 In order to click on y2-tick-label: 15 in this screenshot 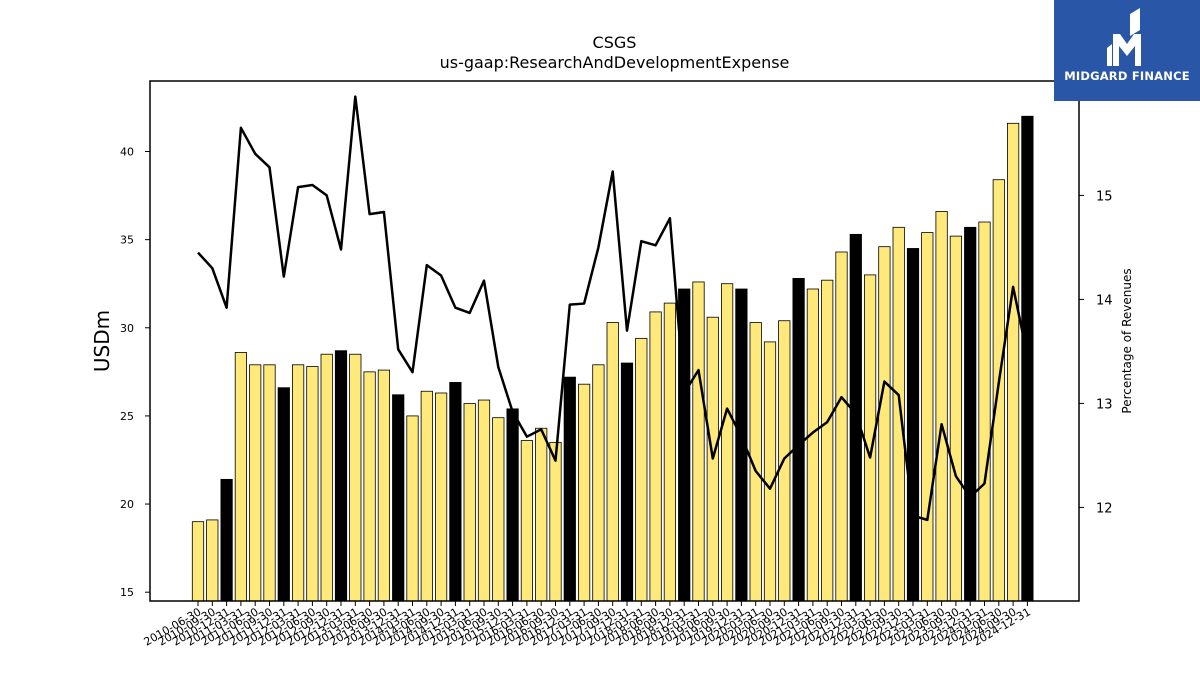, I will do `click(1104, 196)`.